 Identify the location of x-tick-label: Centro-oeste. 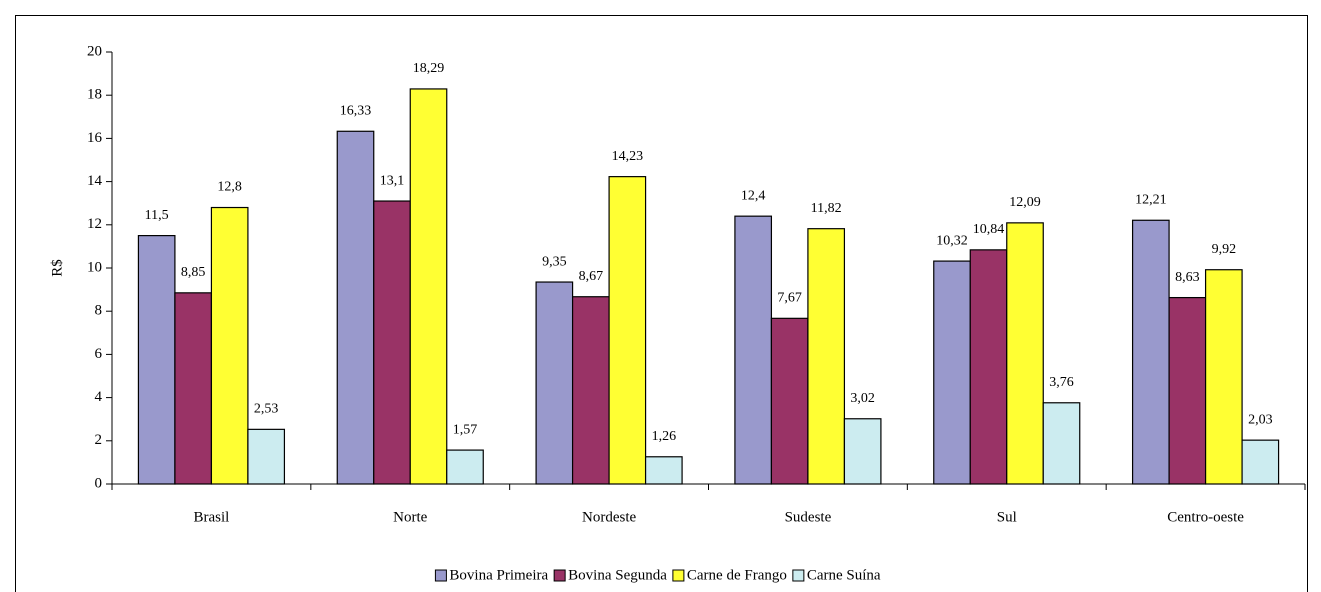
(1205, 517).